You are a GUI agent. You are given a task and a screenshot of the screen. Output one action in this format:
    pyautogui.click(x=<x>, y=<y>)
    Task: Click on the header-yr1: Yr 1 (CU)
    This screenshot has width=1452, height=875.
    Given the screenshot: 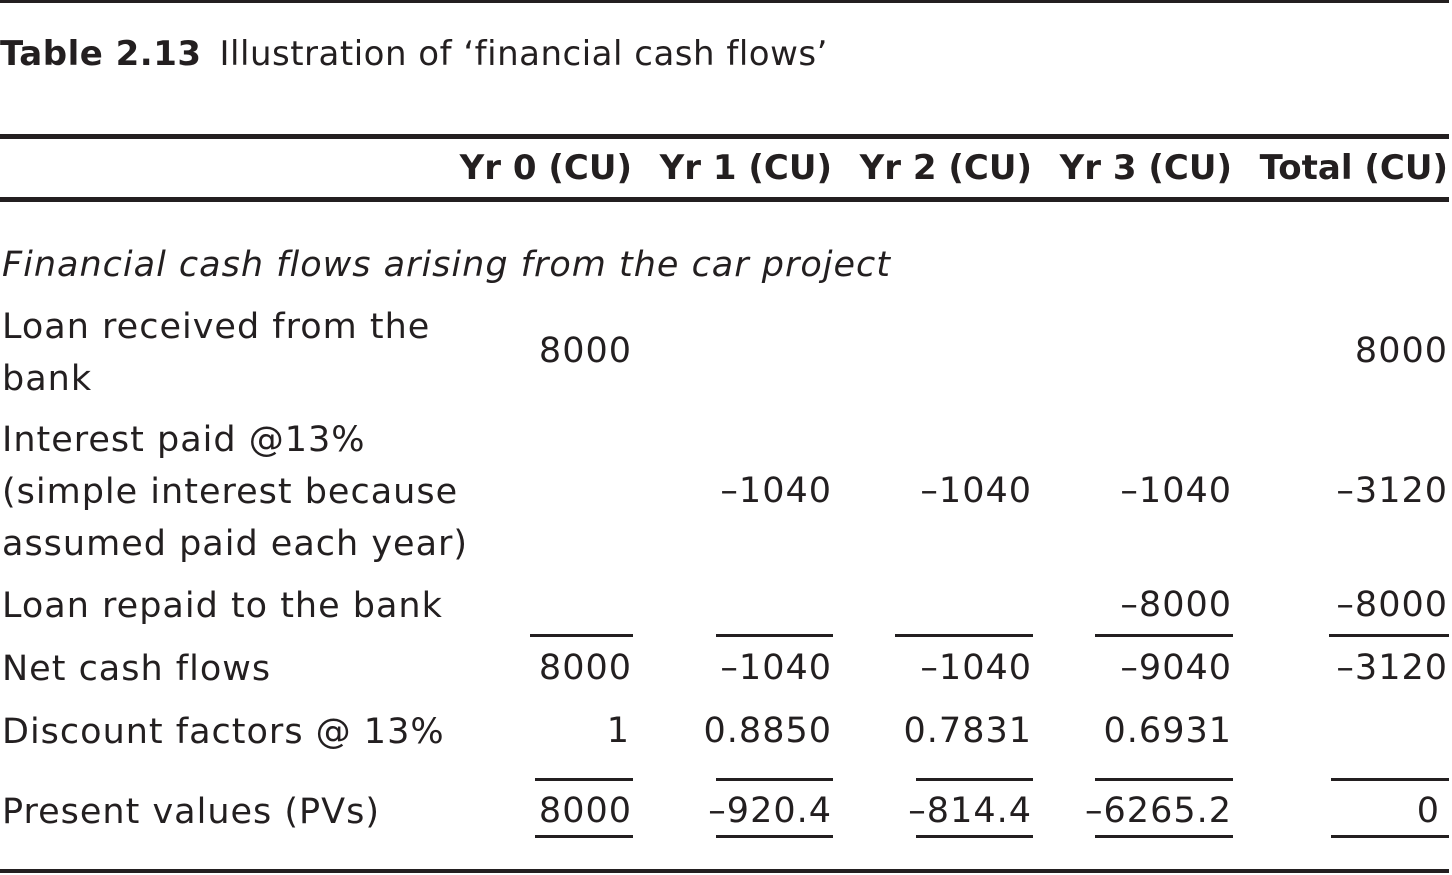 What is the action you would take?
    pyautogui.click(x=745, y=168)
    